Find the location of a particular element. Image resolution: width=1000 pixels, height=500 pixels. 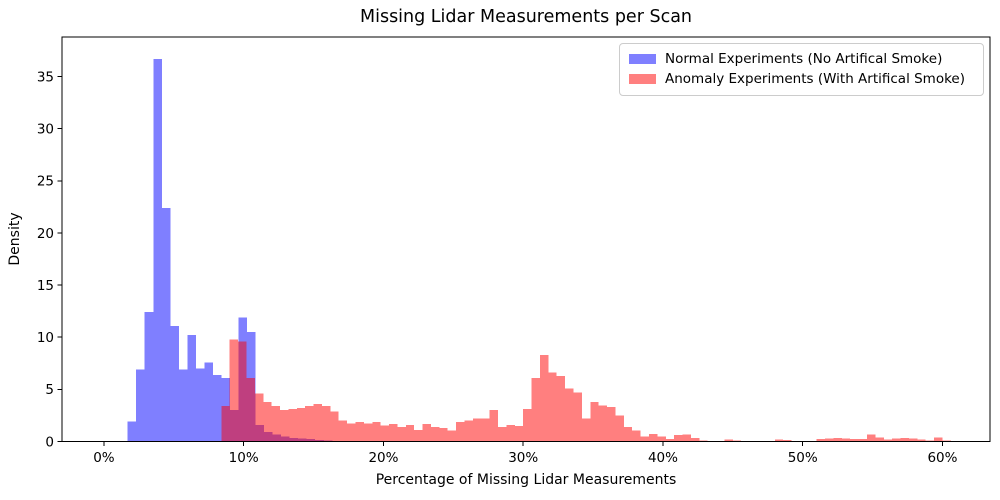

y-axis-label: Density is located at coordinates (15, 239).